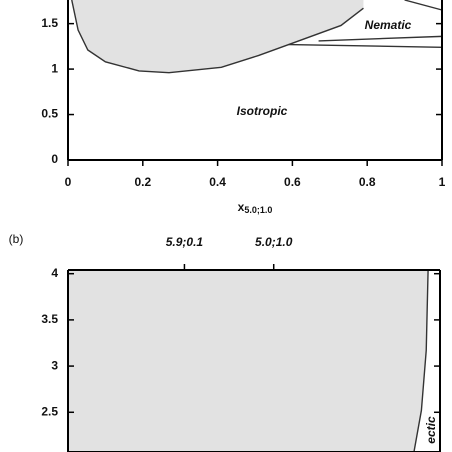  Describe the element at coordinates (49, 23) in the screenshot. I see `y-tick-label: 1.5` at that location.